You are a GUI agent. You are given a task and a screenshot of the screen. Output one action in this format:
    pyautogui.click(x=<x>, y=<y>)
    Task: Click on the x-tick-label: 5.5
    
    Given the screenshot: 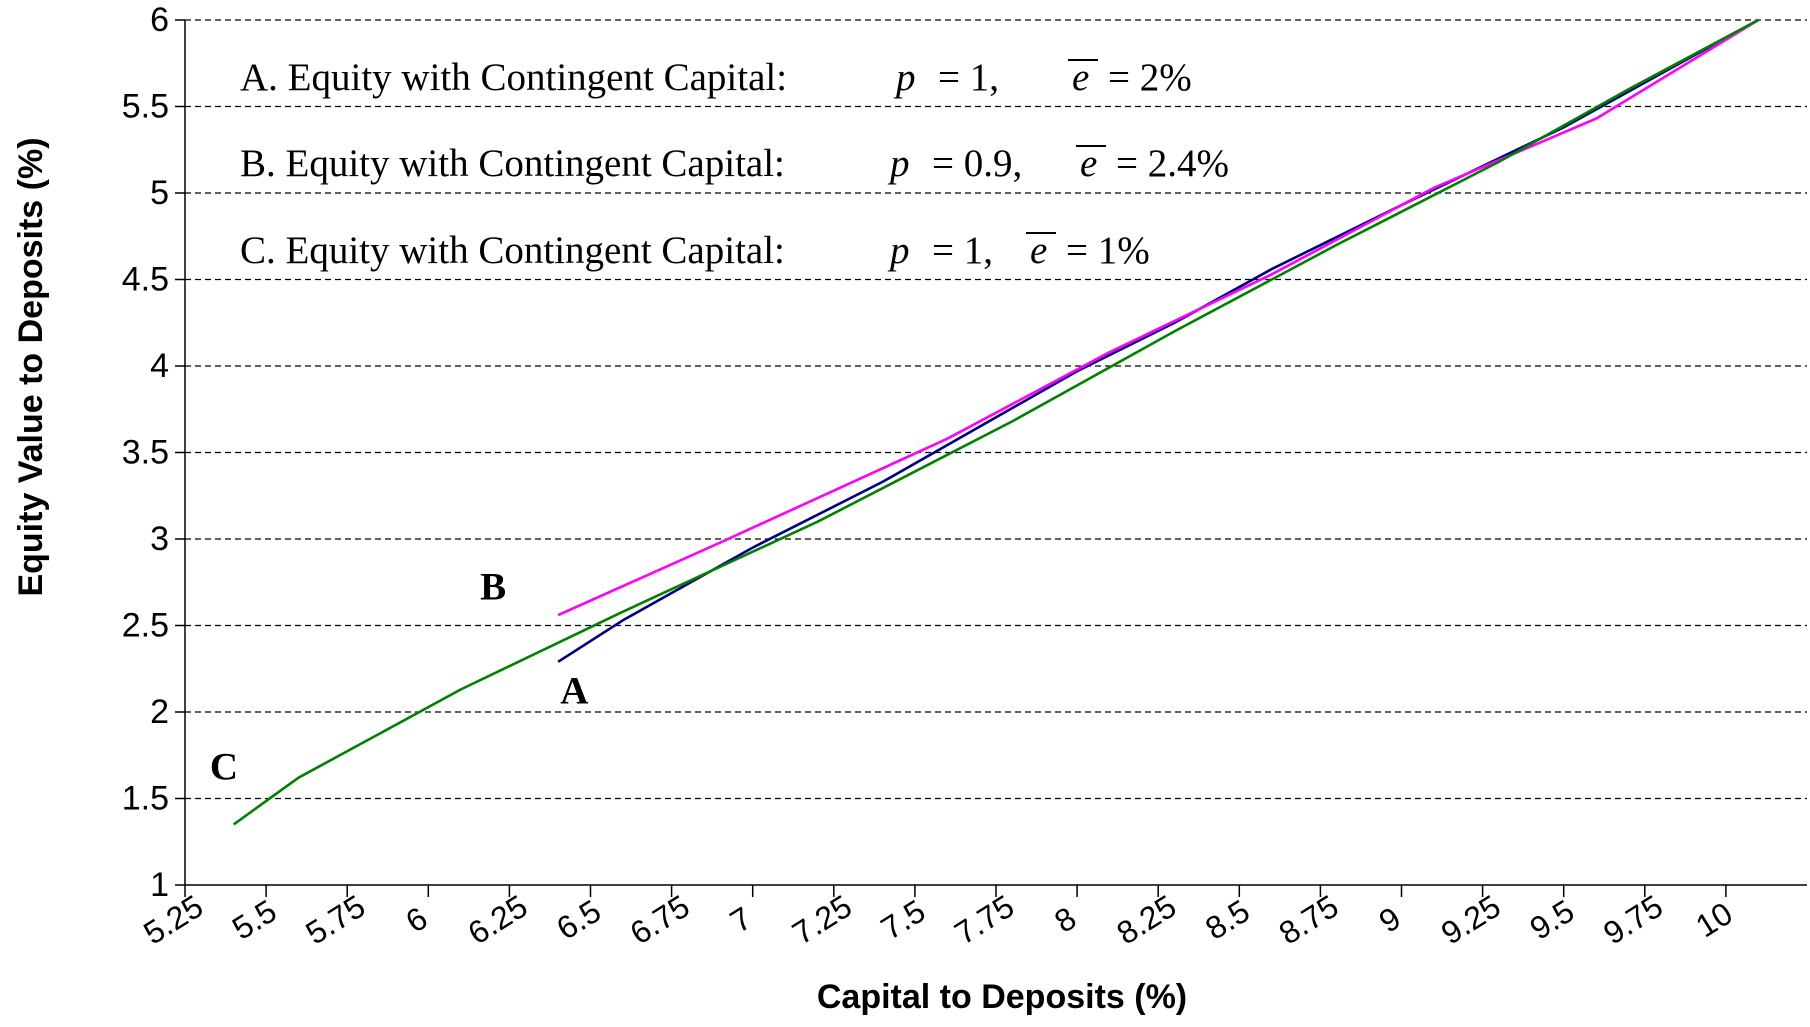 What is the action you would take?
    pyautogui.click(x=254, y=920)
    